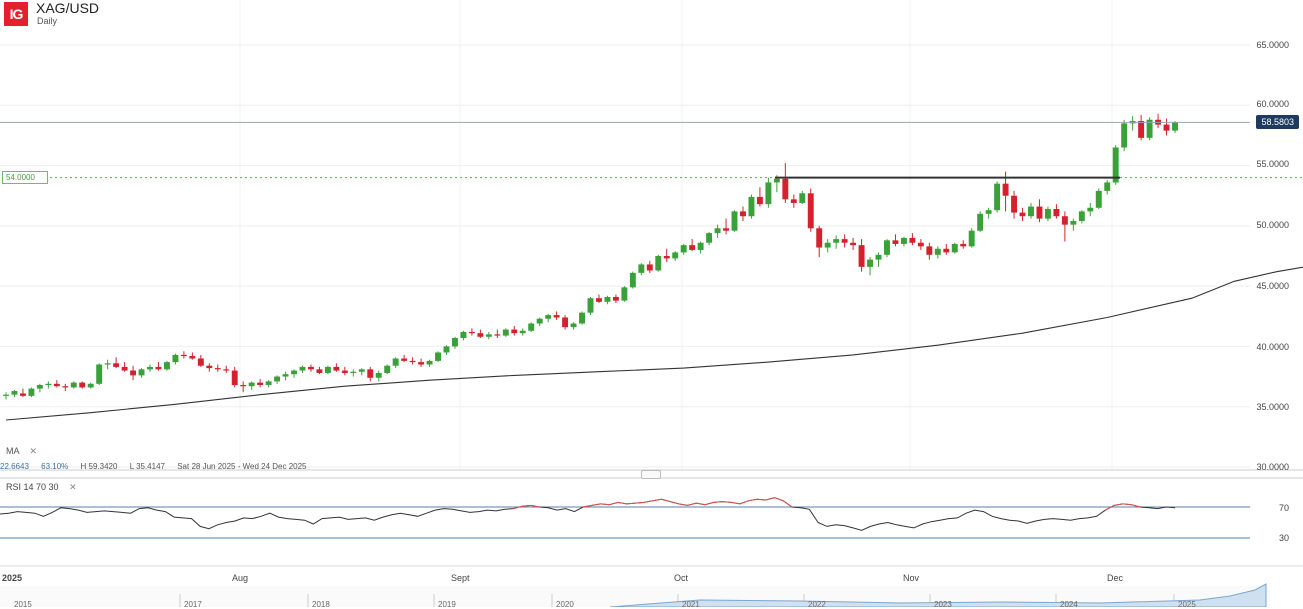  What do you see at coordinates (25, 177) in the screenshot?
I see `level-tag: 54.0000` at bounding box center [25, 177].